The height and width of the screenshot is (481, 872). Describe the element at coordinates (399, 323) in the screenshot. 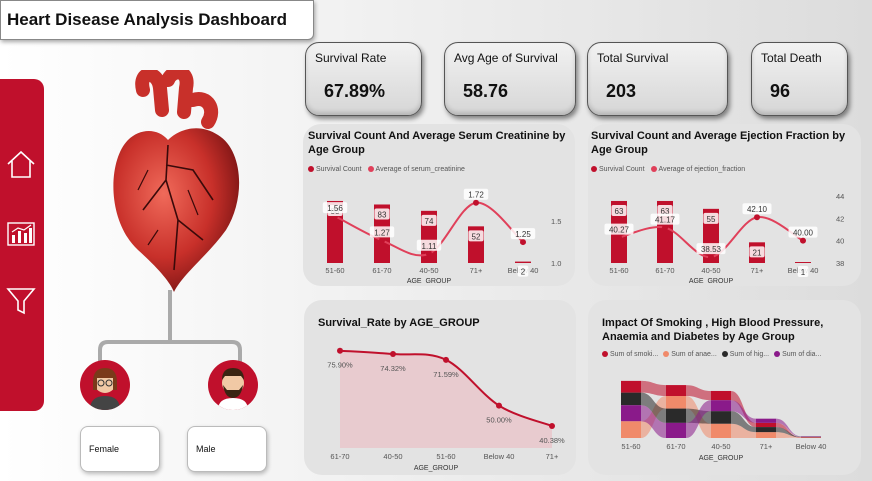

I see `chart-title: Survival_Rate by AGE_GROUP` at that location.